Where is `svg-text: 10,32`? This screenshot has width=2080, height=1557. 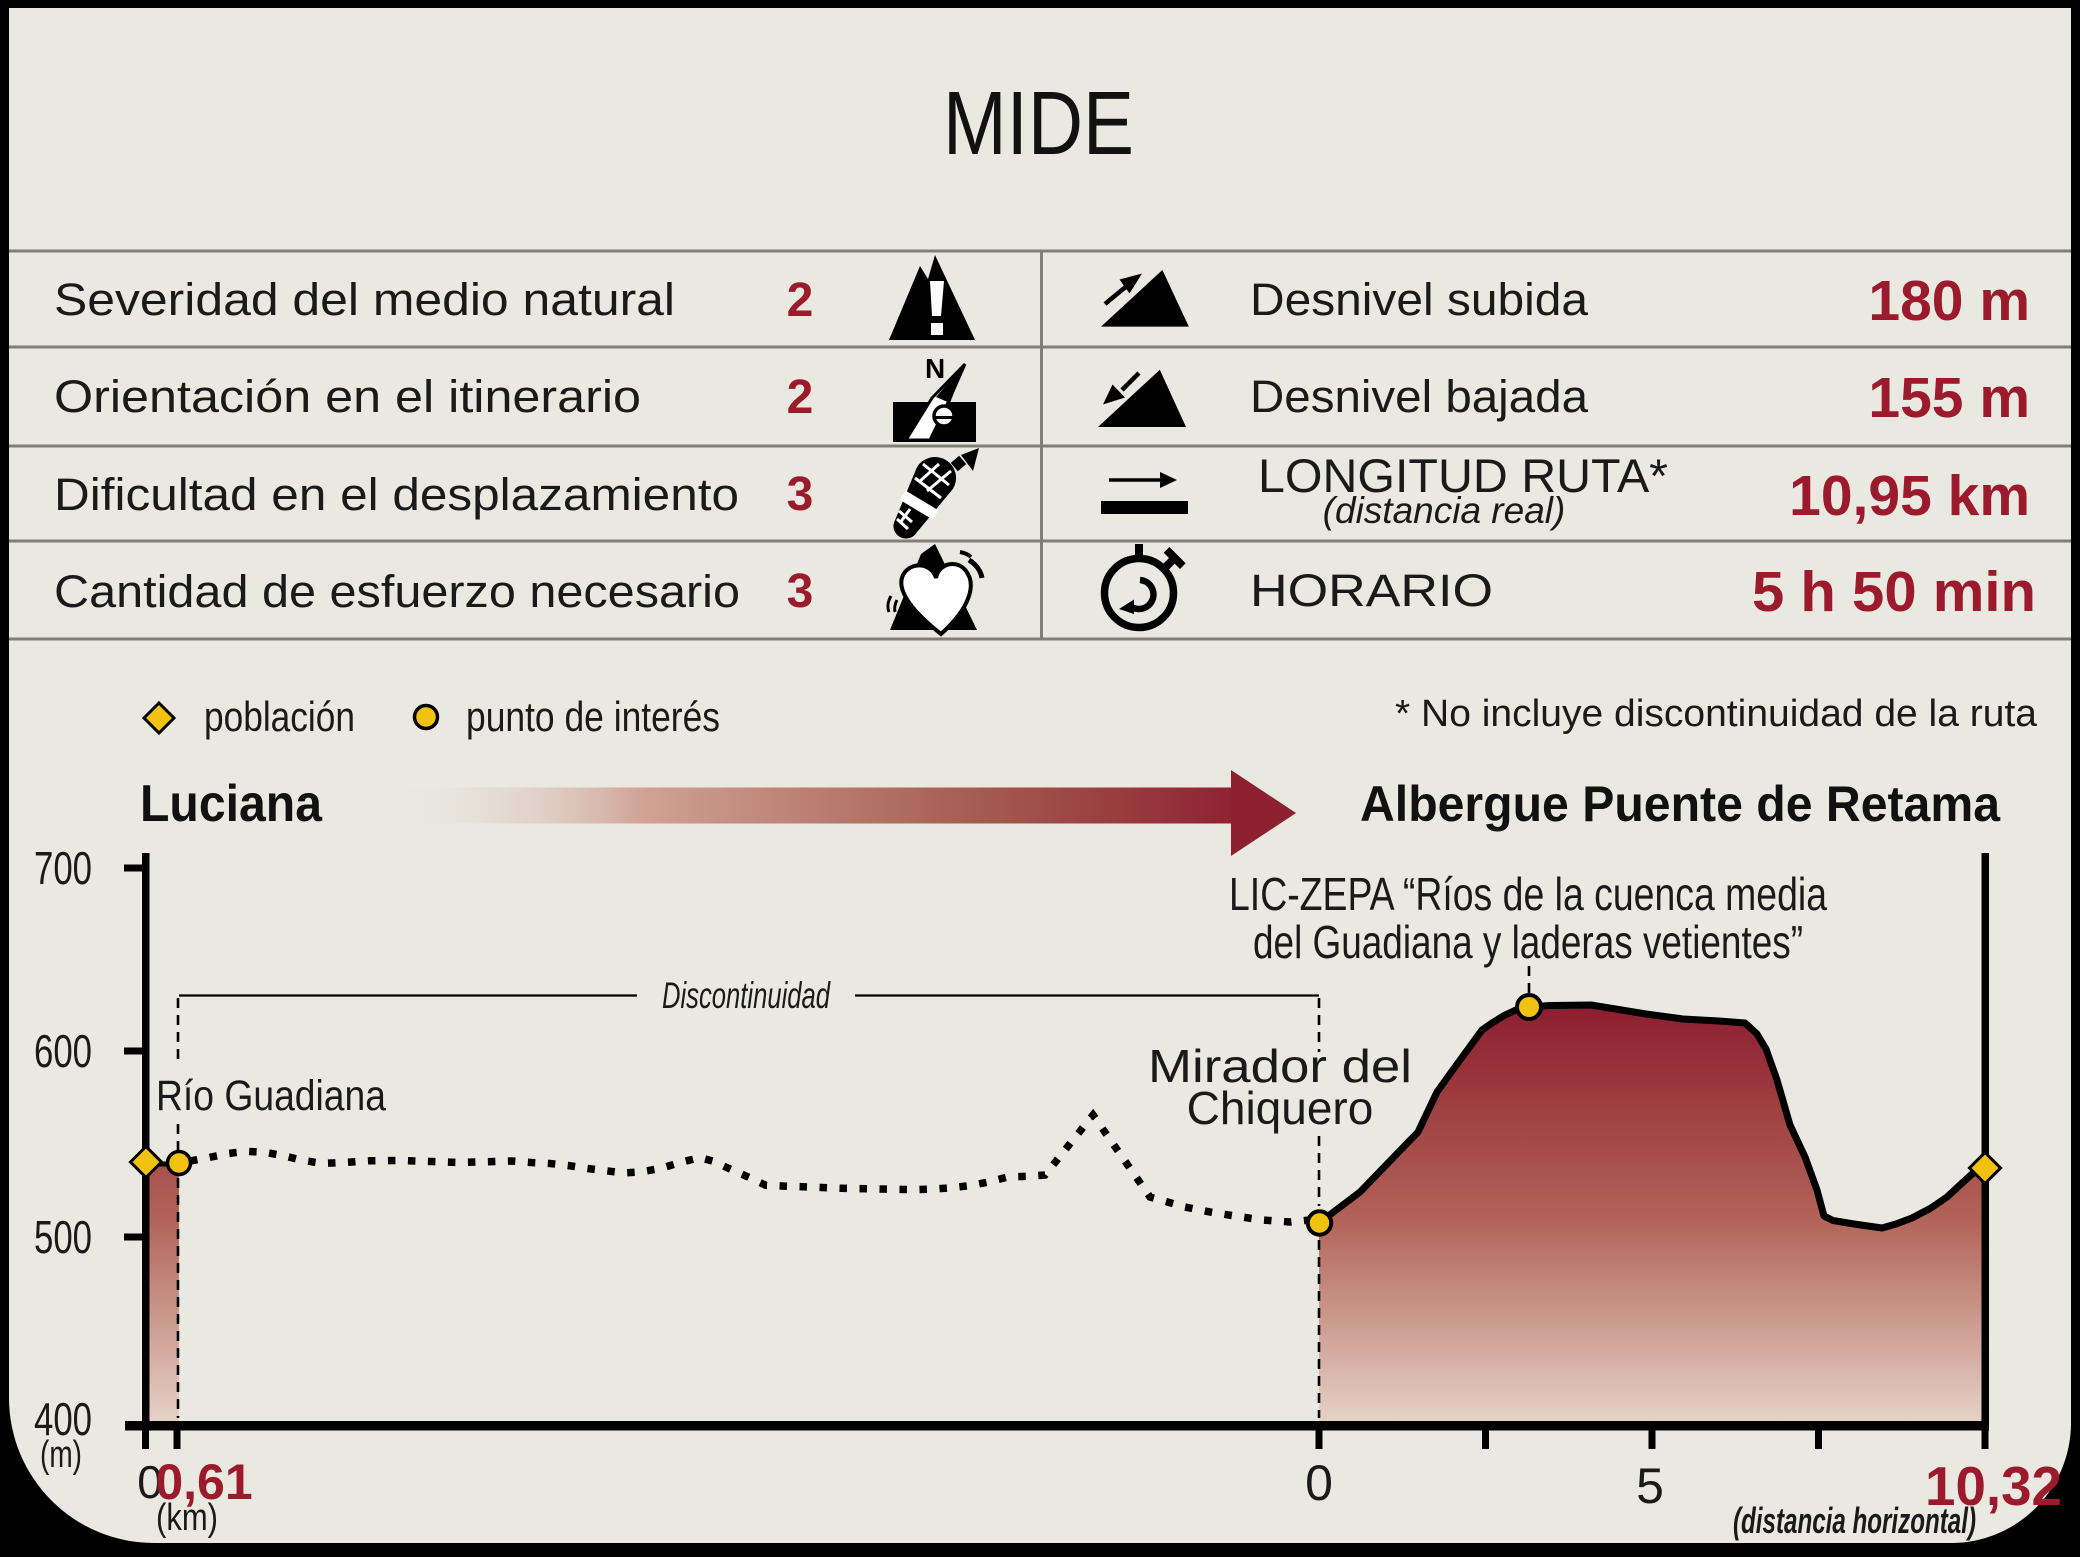
svg-text: 10,32 is located at coordinates (1993, 1486).